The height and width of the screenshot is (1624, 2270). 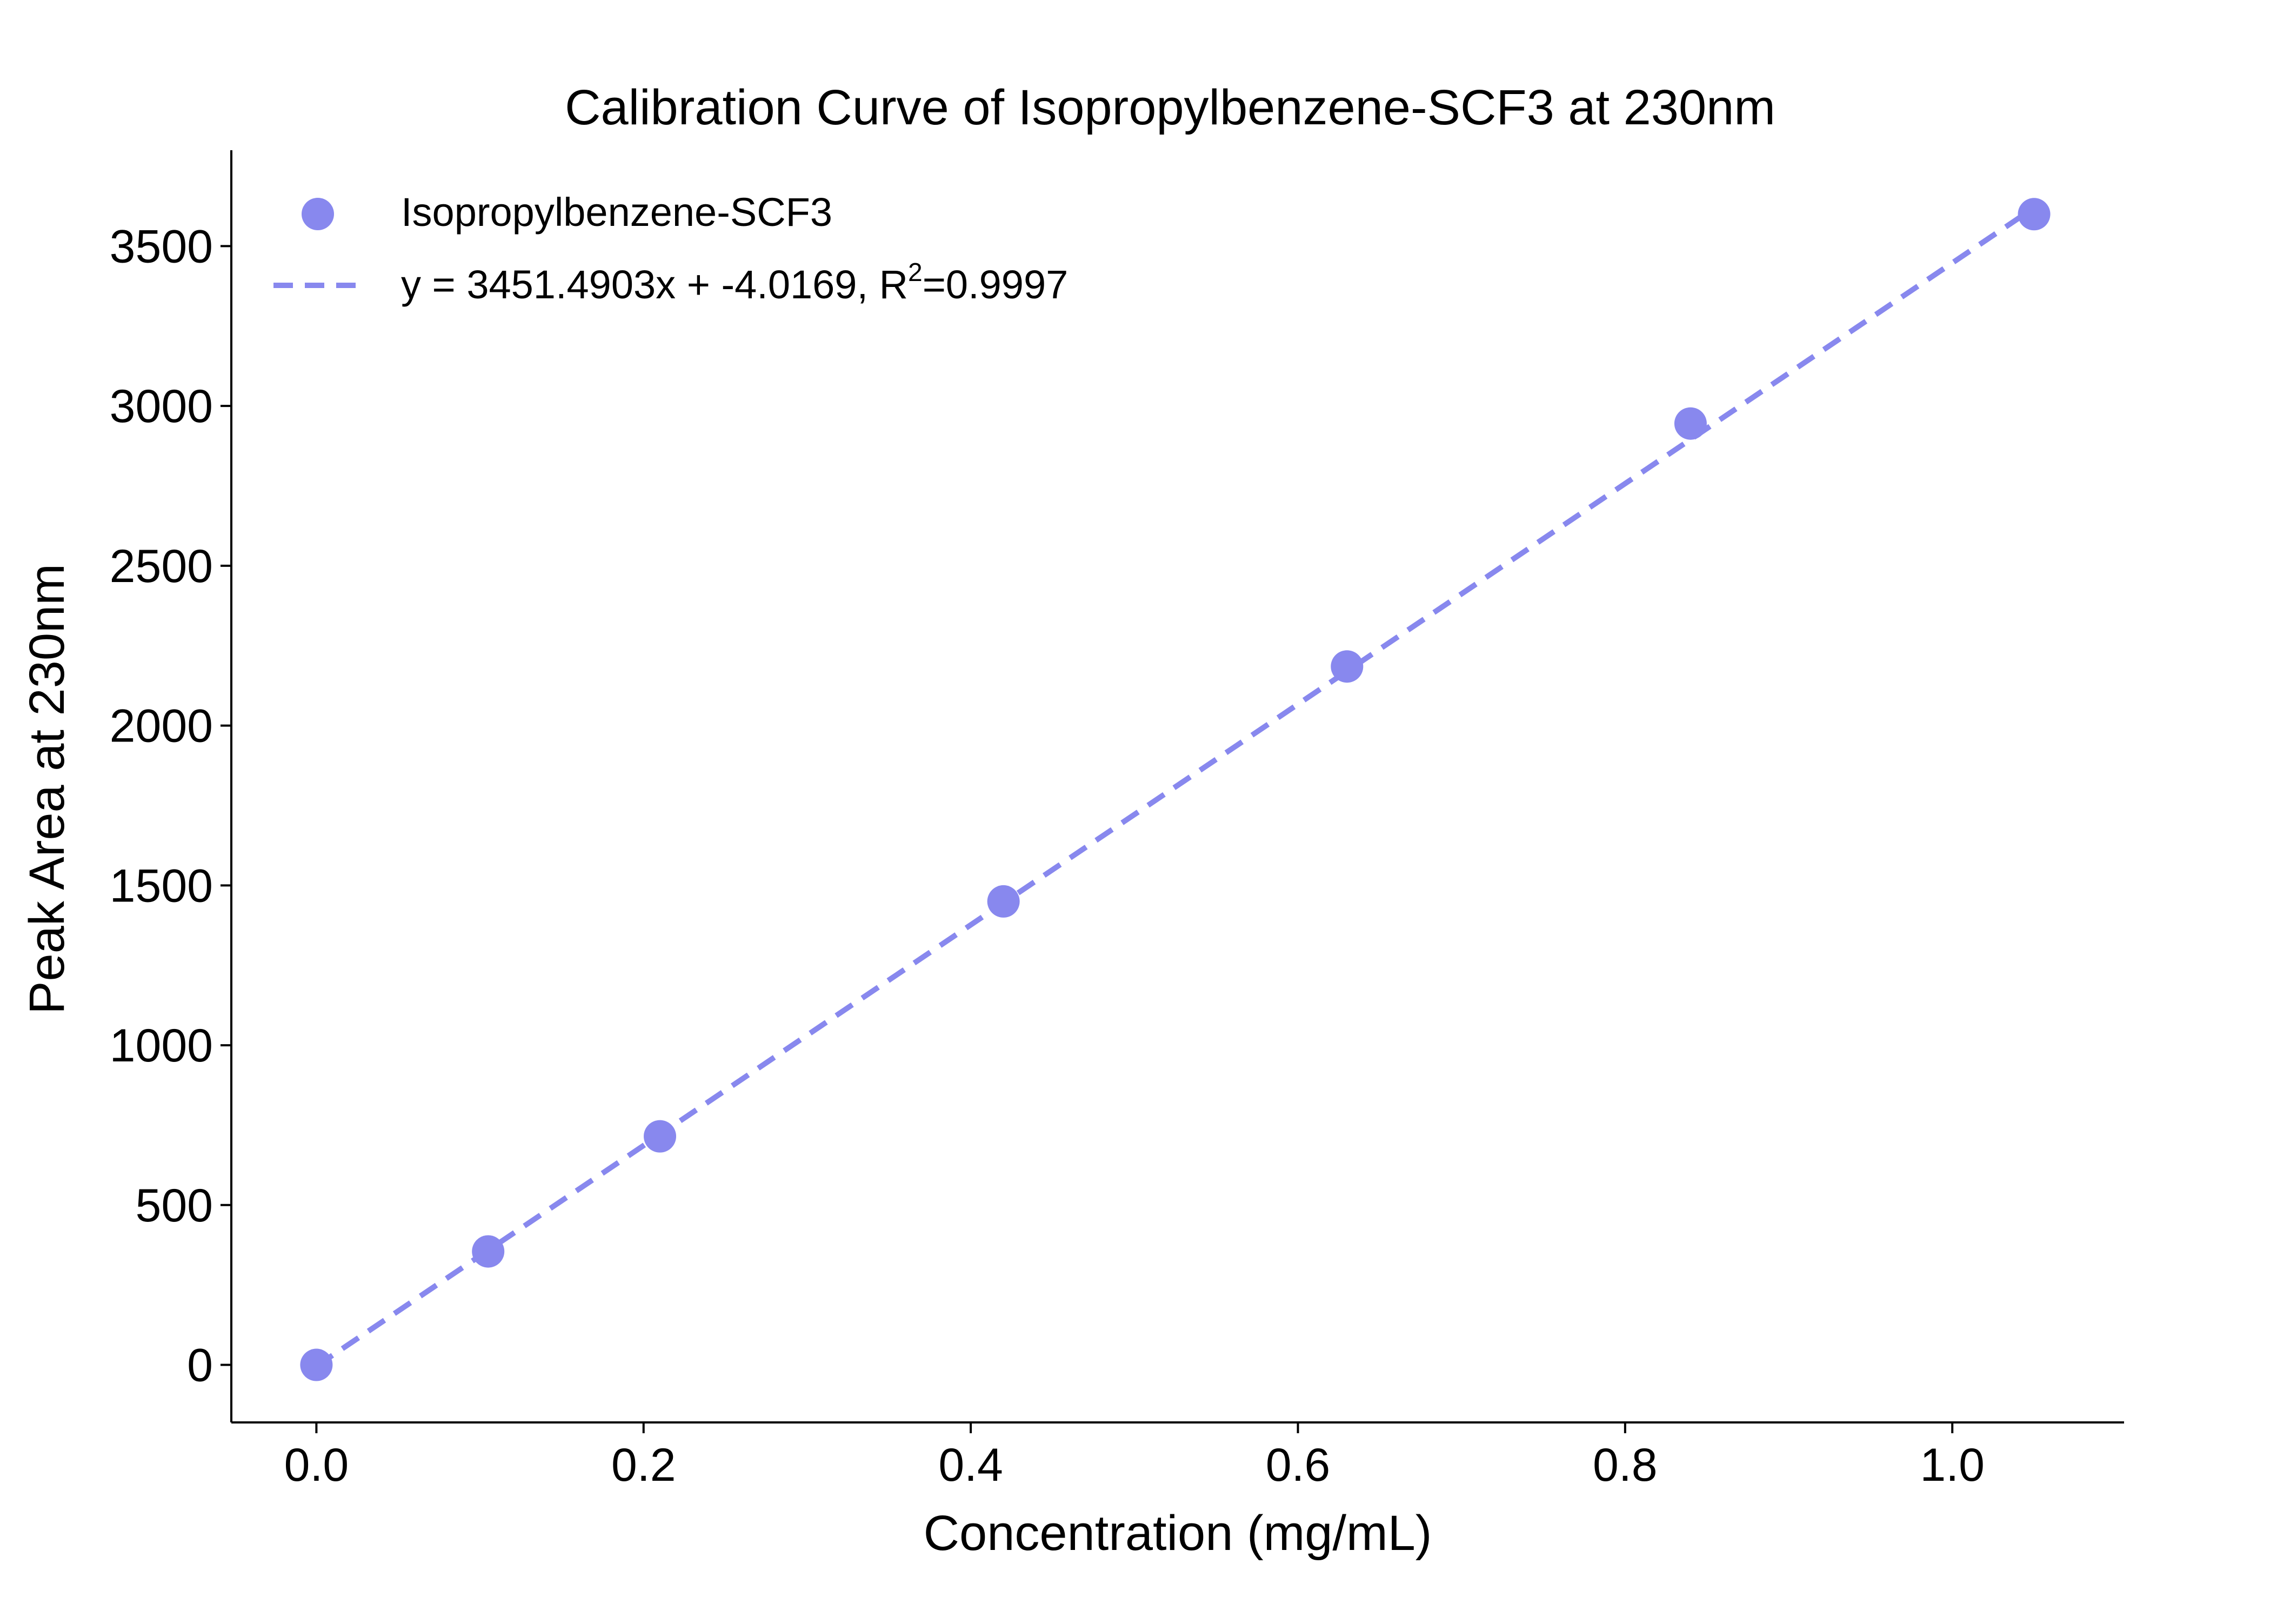 What do you see at coordinates (161, 1046) in the screenshot?
I see `y-tick-label: 1000` at bounding box center [161, 1046].